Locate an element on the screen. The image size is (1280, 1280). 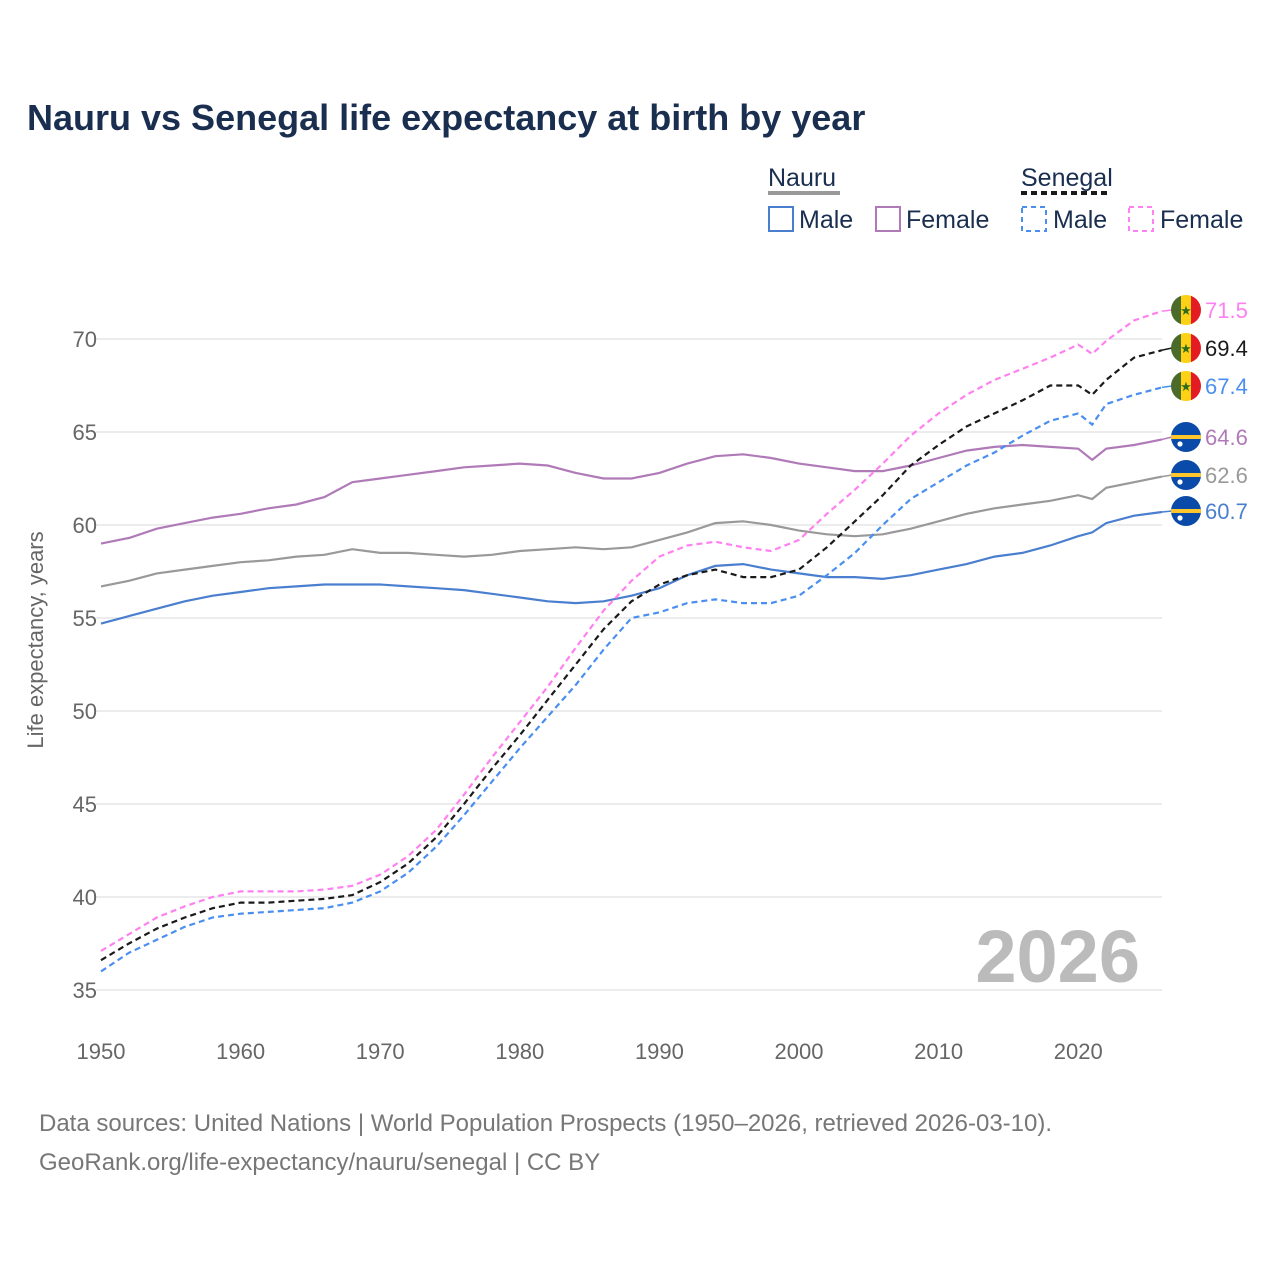
x-ticks: 1950 1960 1970 1980 1990 2000 2010 2020 is located at coordinates (590, 1051).